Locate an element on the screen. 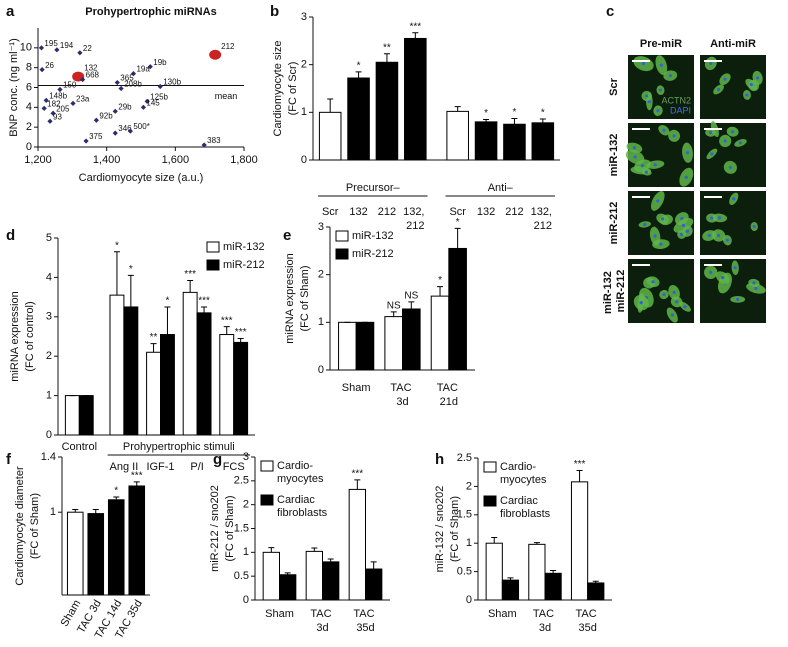 The width and height of the screenshot is (788, 647). legend-label: Cardio- is located at coordinates (295, 466).